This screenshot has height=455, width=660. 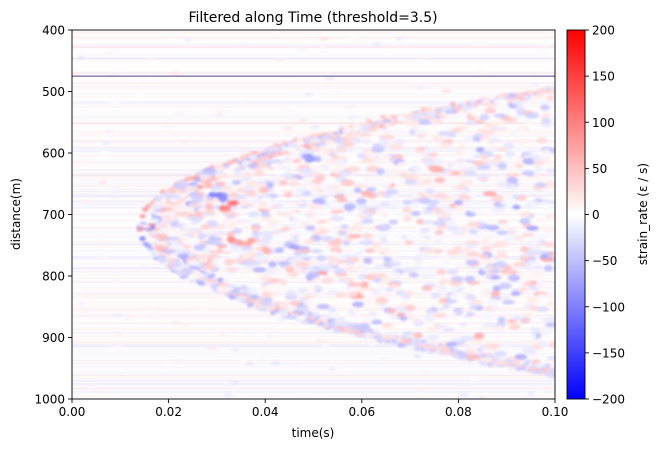 I want to click on colorbar-tick-label: 150, so click(x=603, y=77).